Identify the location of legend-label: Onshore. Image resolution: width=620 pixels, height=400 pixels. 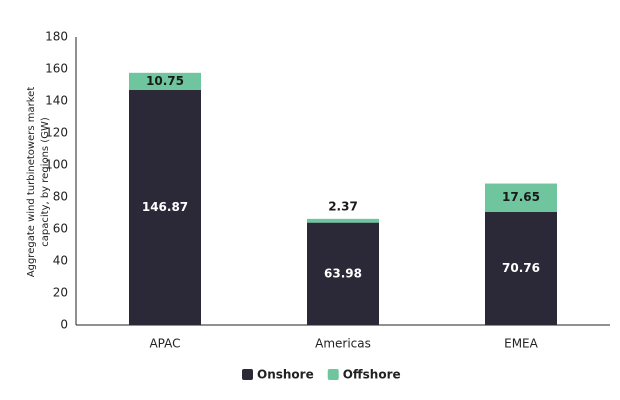
(285, 375).